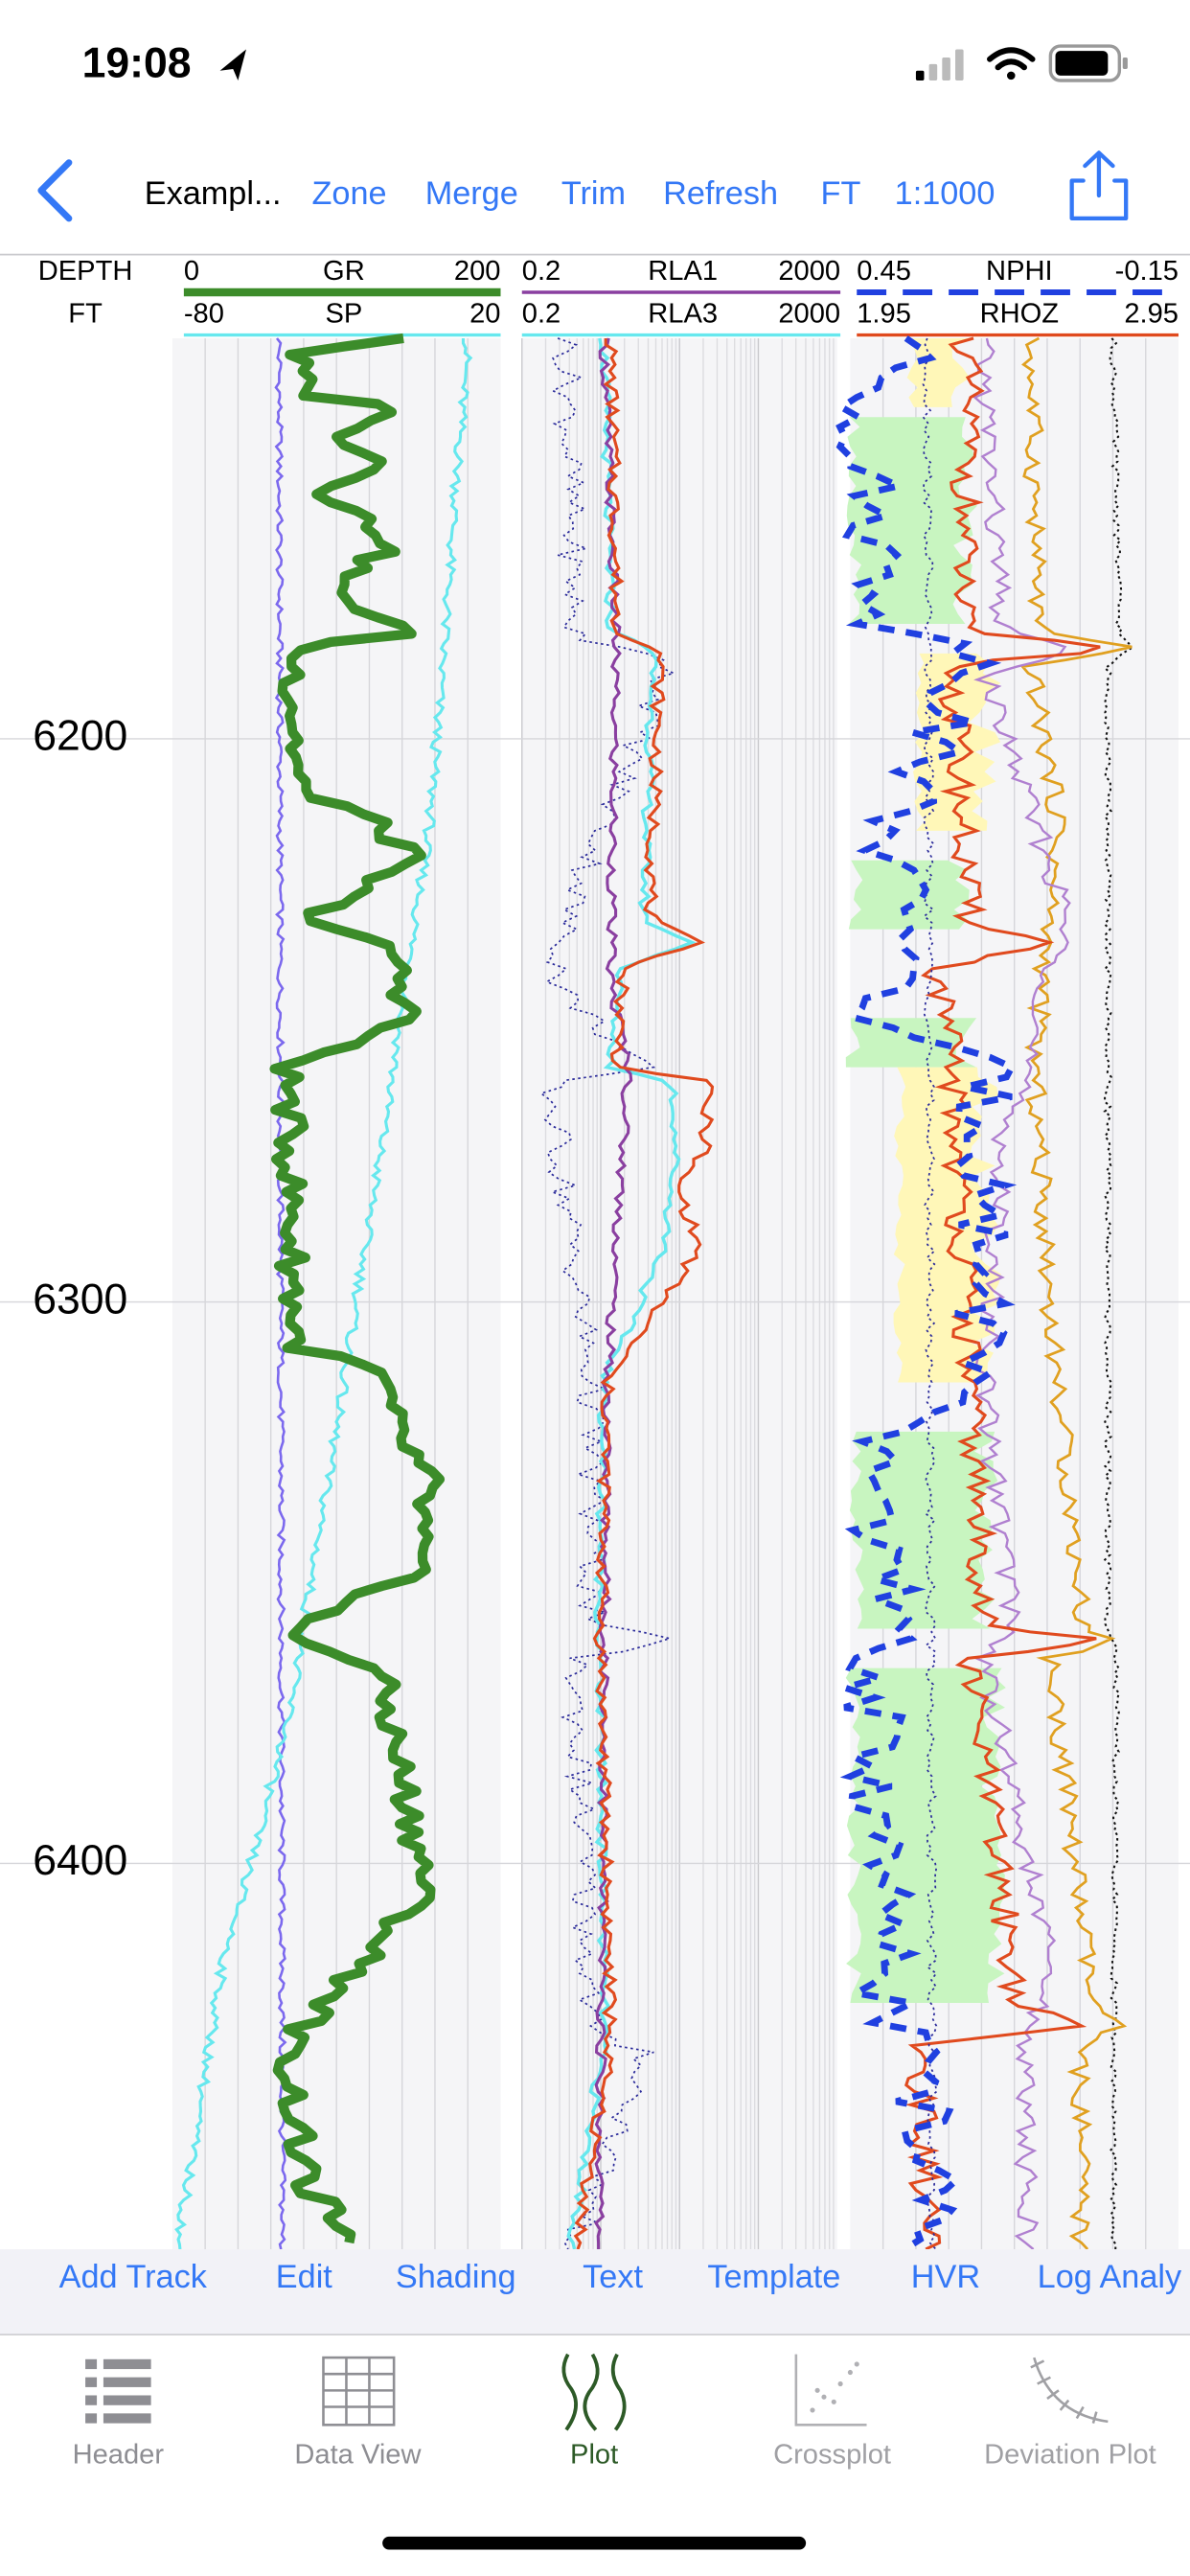 This screenshot has height=2576, width=1190. Describe the element at coordinates (86, 271) in the screenshot. I see `depth-header: DEPTH` at that location.